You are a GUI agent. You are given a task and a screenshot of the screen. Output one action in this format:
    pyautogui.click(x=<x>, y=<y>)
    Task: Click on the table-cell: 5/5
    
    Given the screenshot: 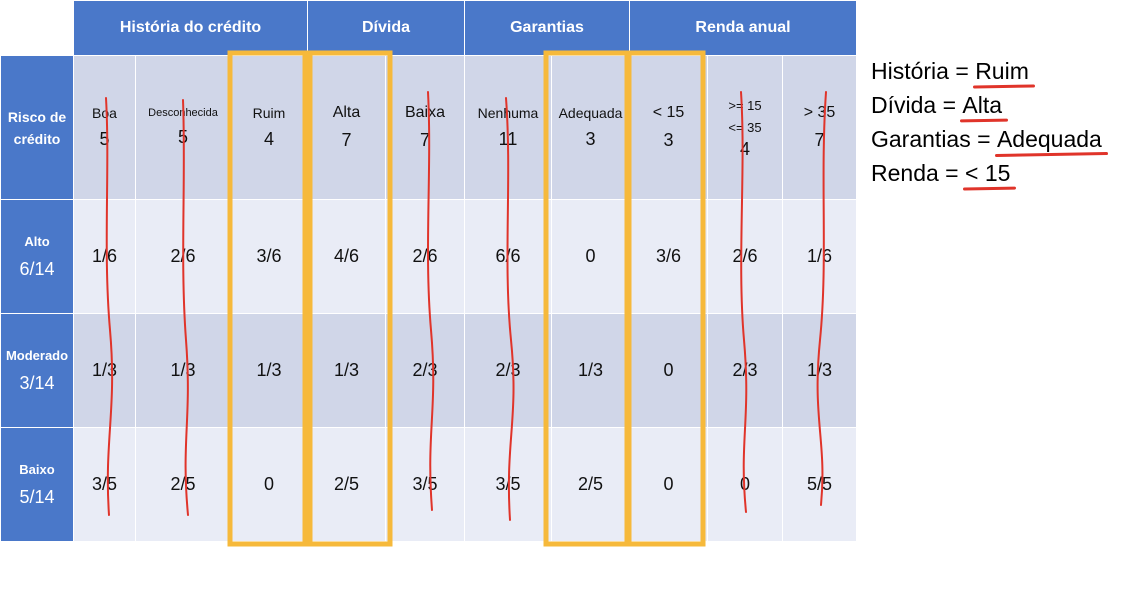 What is the action you would take?
    pyautogui.click(x=819, y=484)
    